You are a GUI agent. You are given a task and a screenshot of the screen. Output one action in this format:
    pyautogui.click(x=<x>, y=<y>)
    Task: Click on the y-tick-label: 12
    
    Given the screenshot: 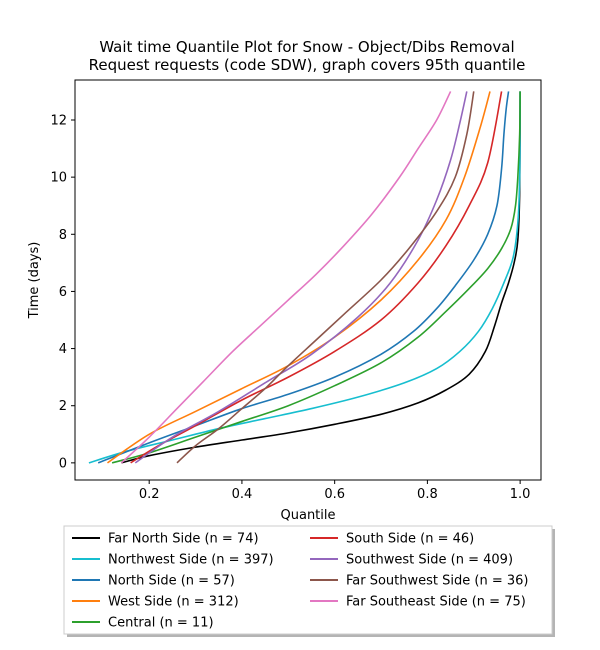 What is the action you would take?
    pyautogui.click(x=58, y=121)
    